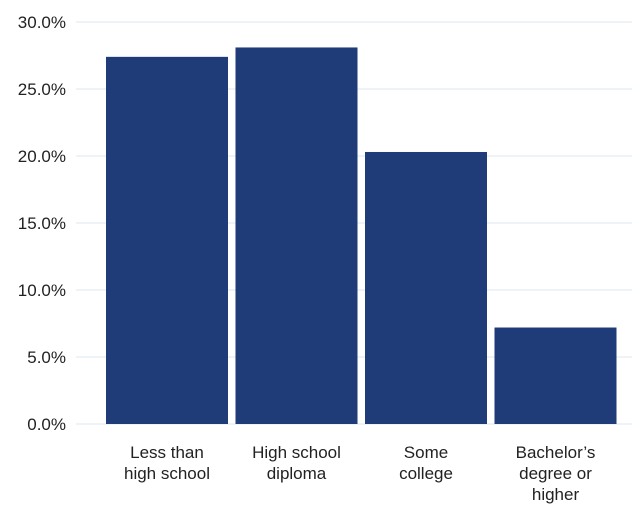 The image size is (632, 508). I want to click on x-category-label: Some college, so click(426, 463).